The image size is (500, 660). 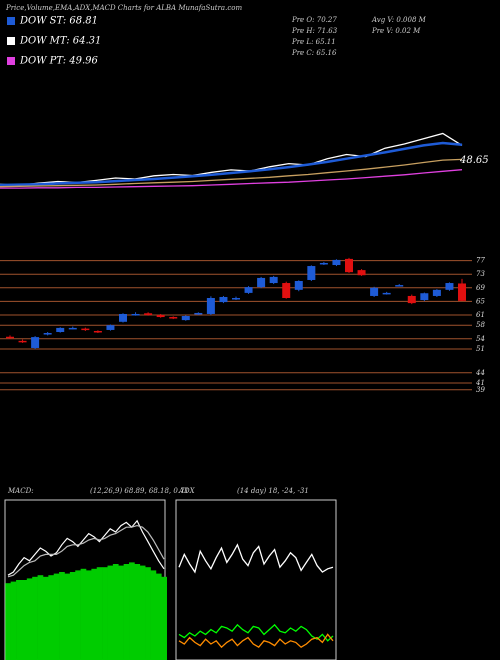 What do you see at coordinates (20, 491) in the screenshot?
I see `panel-title: MACD:` at bounding box center [20, 491].